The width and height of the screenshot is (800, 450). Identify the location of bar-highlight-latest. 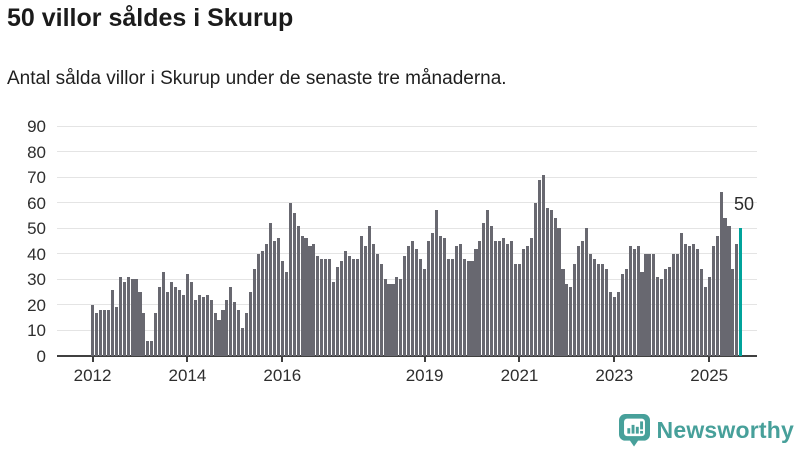
(741, 292).